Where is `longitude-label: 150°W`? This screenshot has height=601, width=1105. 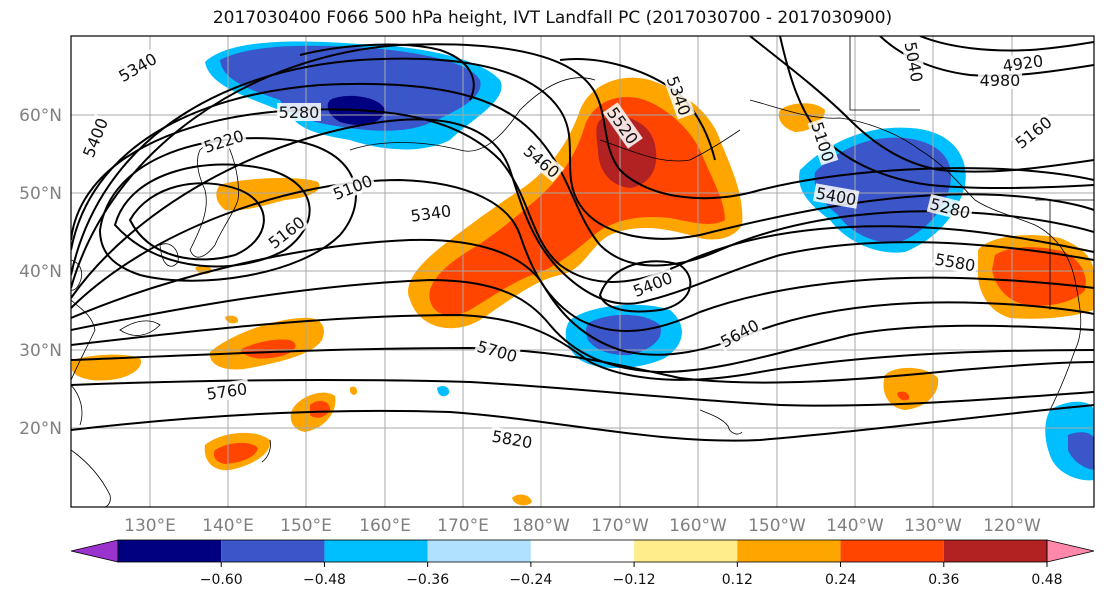 longitude-label: 150°W is located at coordinates (777, 526).